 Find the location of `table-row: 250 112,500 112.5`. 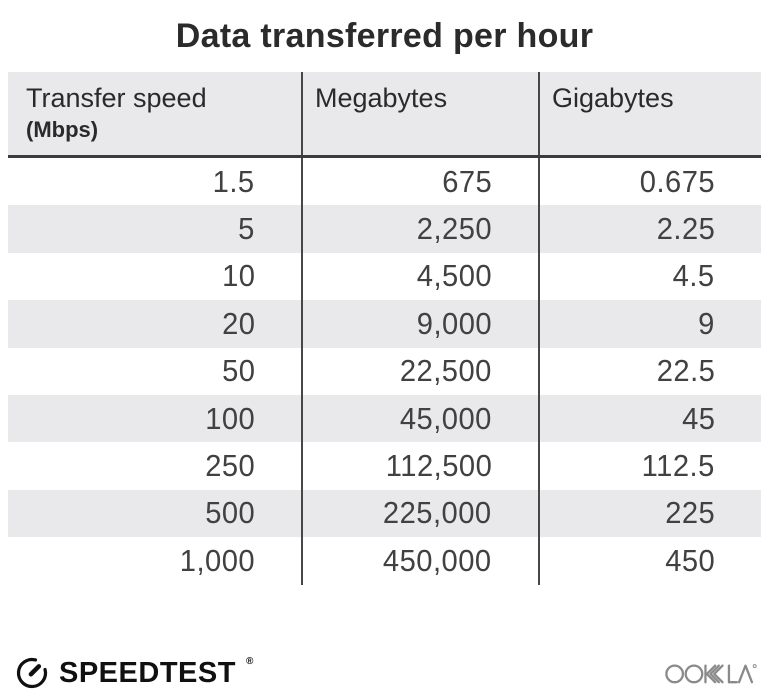

table-row: 250 112,500 112.5 is located at coordinates (384, 466).